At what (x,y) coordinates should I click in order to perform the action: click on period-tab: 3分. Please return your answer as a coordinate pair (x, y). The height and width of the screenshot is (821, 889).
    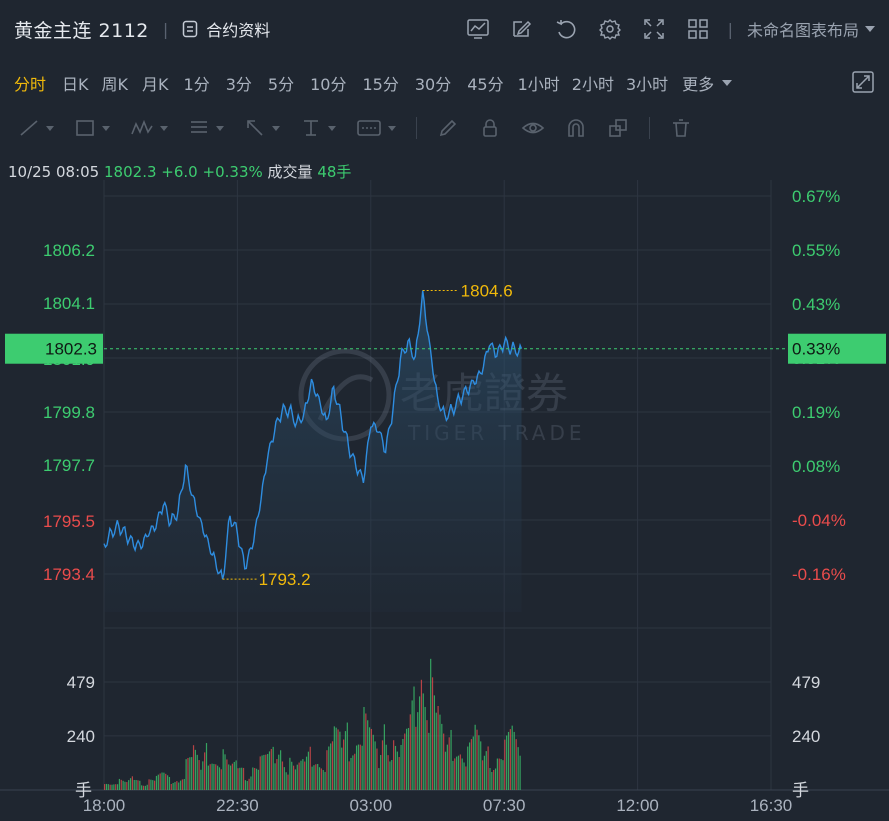
    Looking at the image, I should click on (238, 84).